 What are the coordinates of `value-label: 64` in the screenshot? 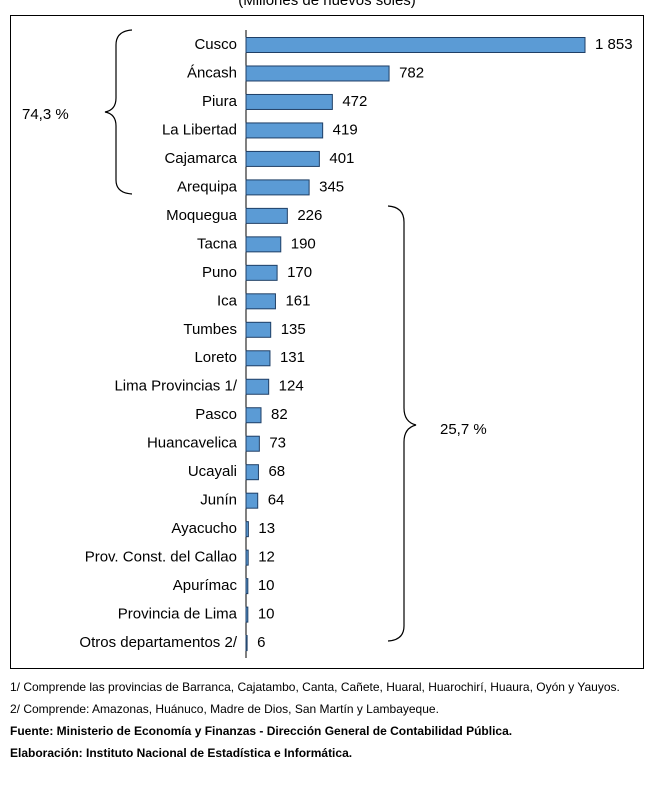 It's located at (276, 500).